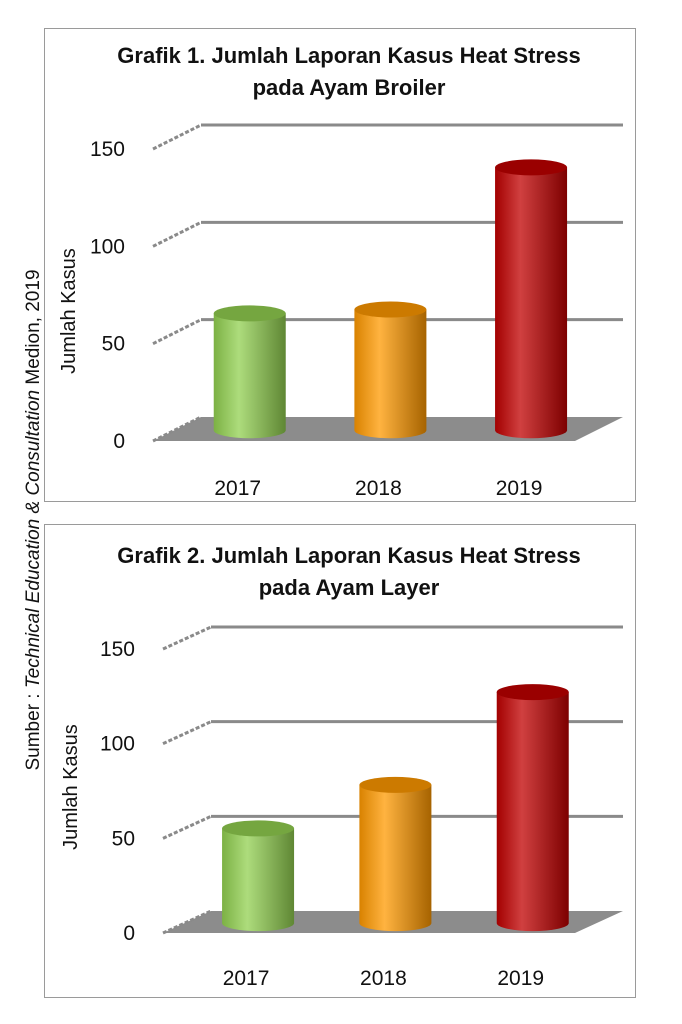 The width and height of the screenshot is (682, 1024). I want to click on source-suffix: Medion, 2019, so click(33, 329).